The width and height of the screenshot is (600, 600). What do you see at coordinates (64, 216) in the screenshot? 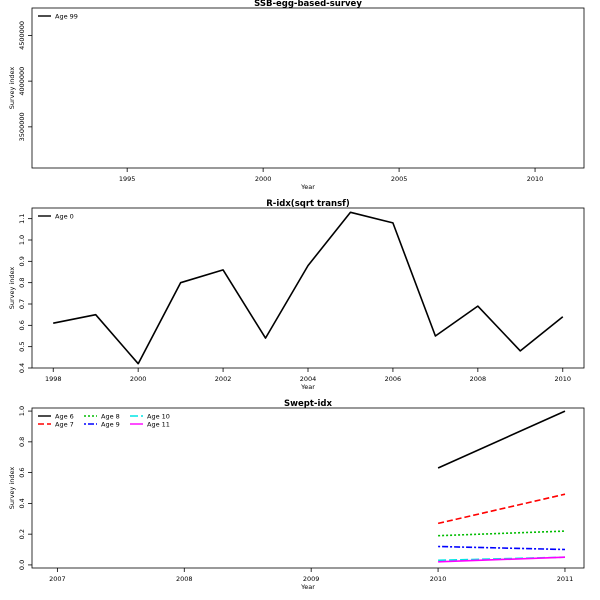
I see `legend-label: Age 0` at bounding box center [64, 216].